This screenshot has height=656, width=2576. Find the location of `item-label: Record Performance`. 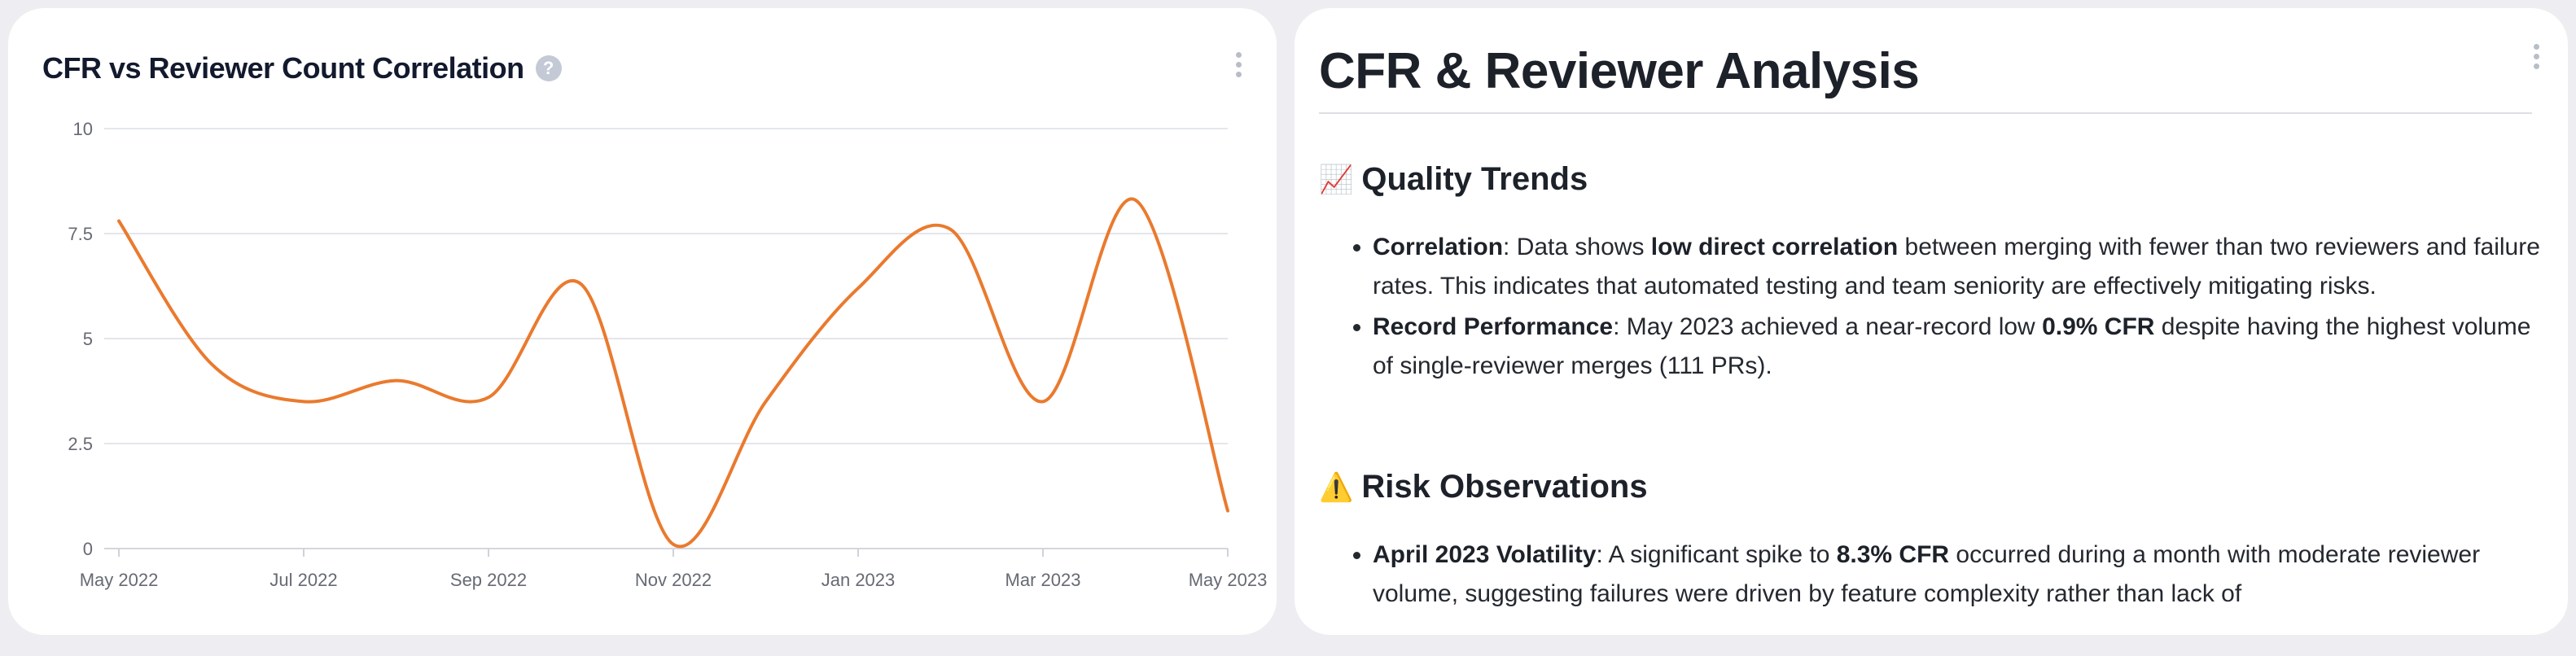

item-label: Record Performance is located at coordinates (1493, 327).